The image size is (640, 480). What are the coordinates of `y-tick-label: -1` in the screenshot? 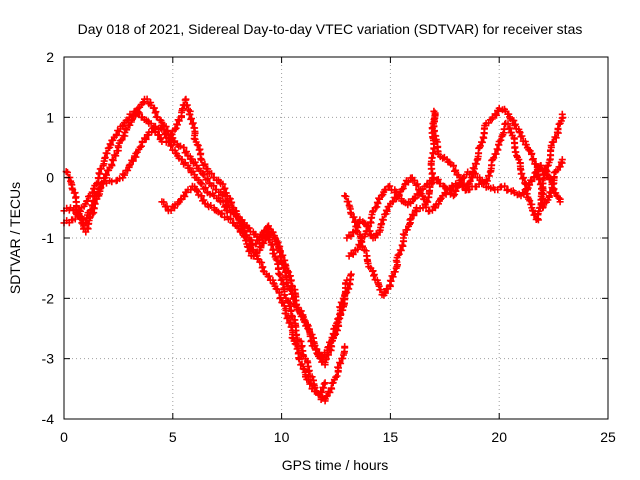 It's located at (48, 238).